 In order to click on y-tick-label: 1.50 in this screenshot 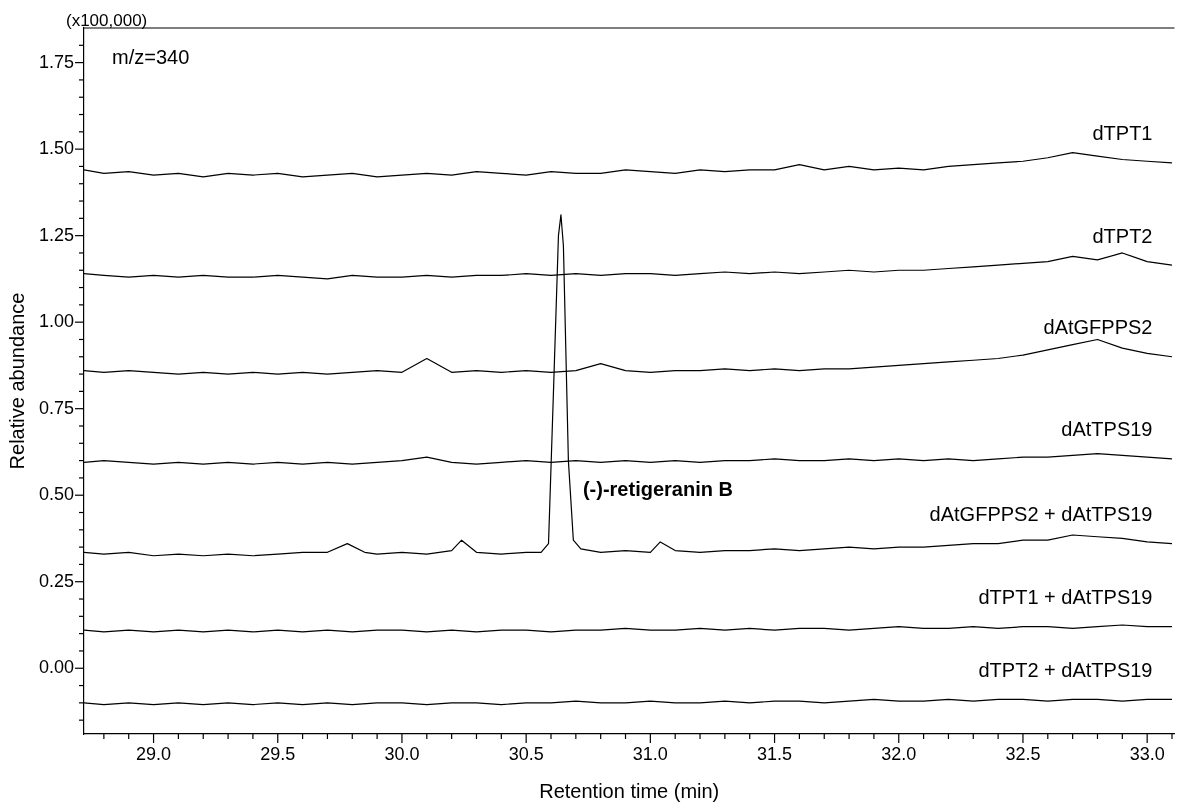, I will do `click(56, 148)`.